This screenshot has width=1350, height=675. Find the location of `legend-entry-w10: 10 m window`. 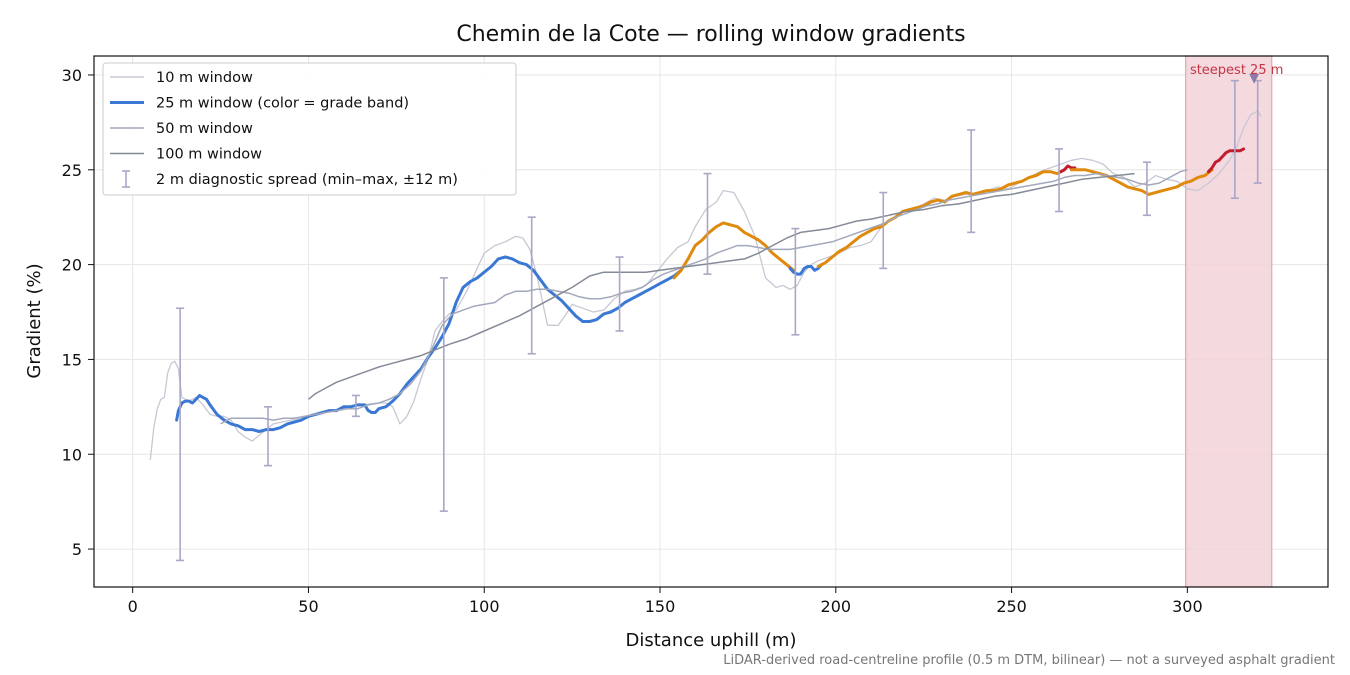

legend-entry-w10: 10 m window is located at coordinates (181, 78).